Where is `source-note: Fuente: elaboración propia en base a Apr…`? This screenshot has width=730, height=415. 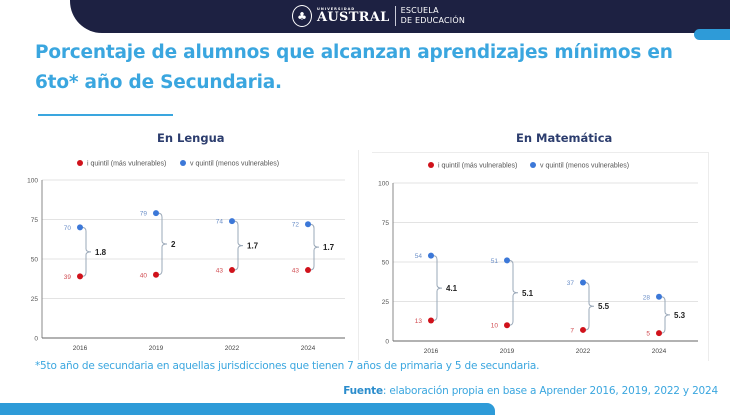 source-note: Fuente: elaboración propia en base a Apr… is located at coordinates (530, 391).